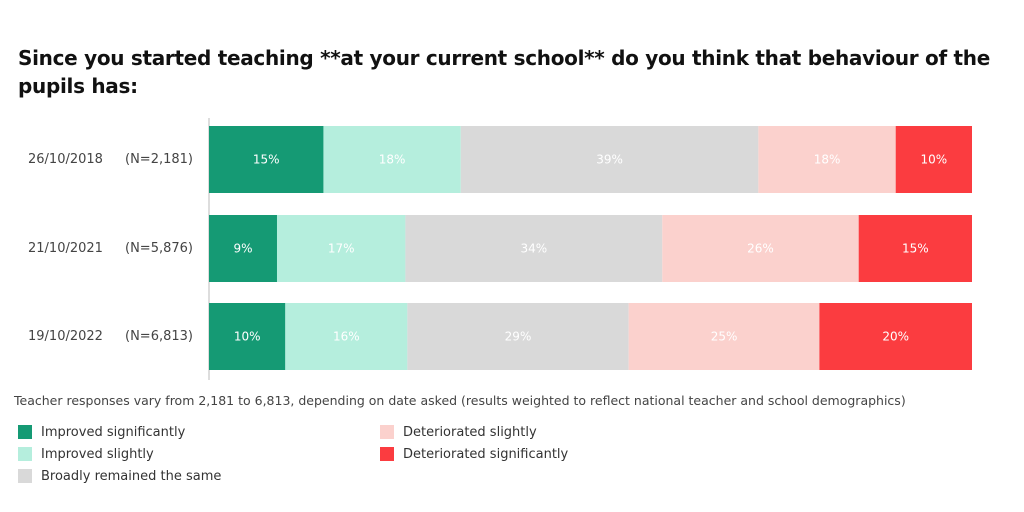 This screenshot has height=512, width=1024. I want to click on legend-label: Deteriorated slightly, so click(470, 432).